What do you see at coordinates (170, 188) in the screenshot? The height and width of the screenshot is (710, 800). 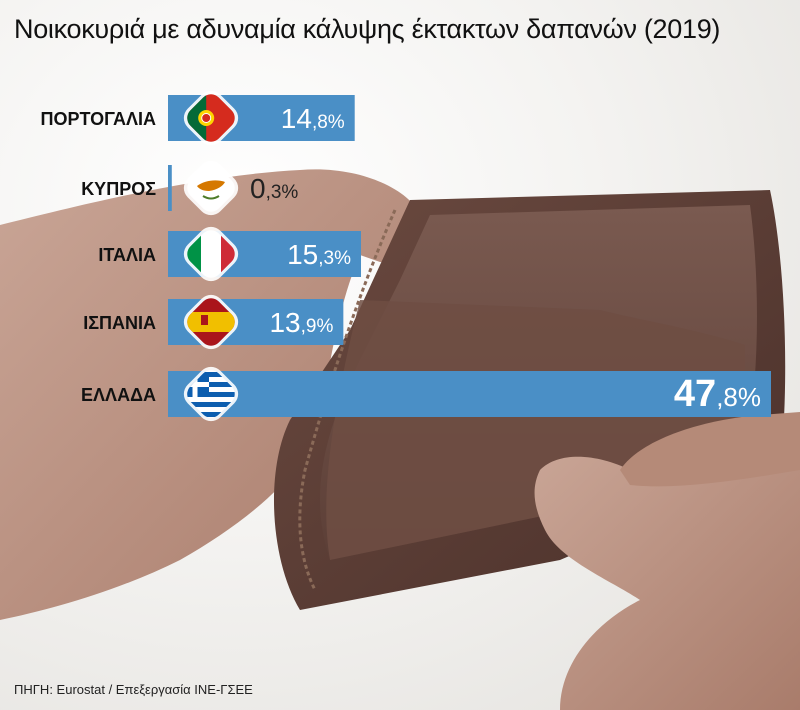 I see `bar-cyprus` at bounding box center [170, 188].